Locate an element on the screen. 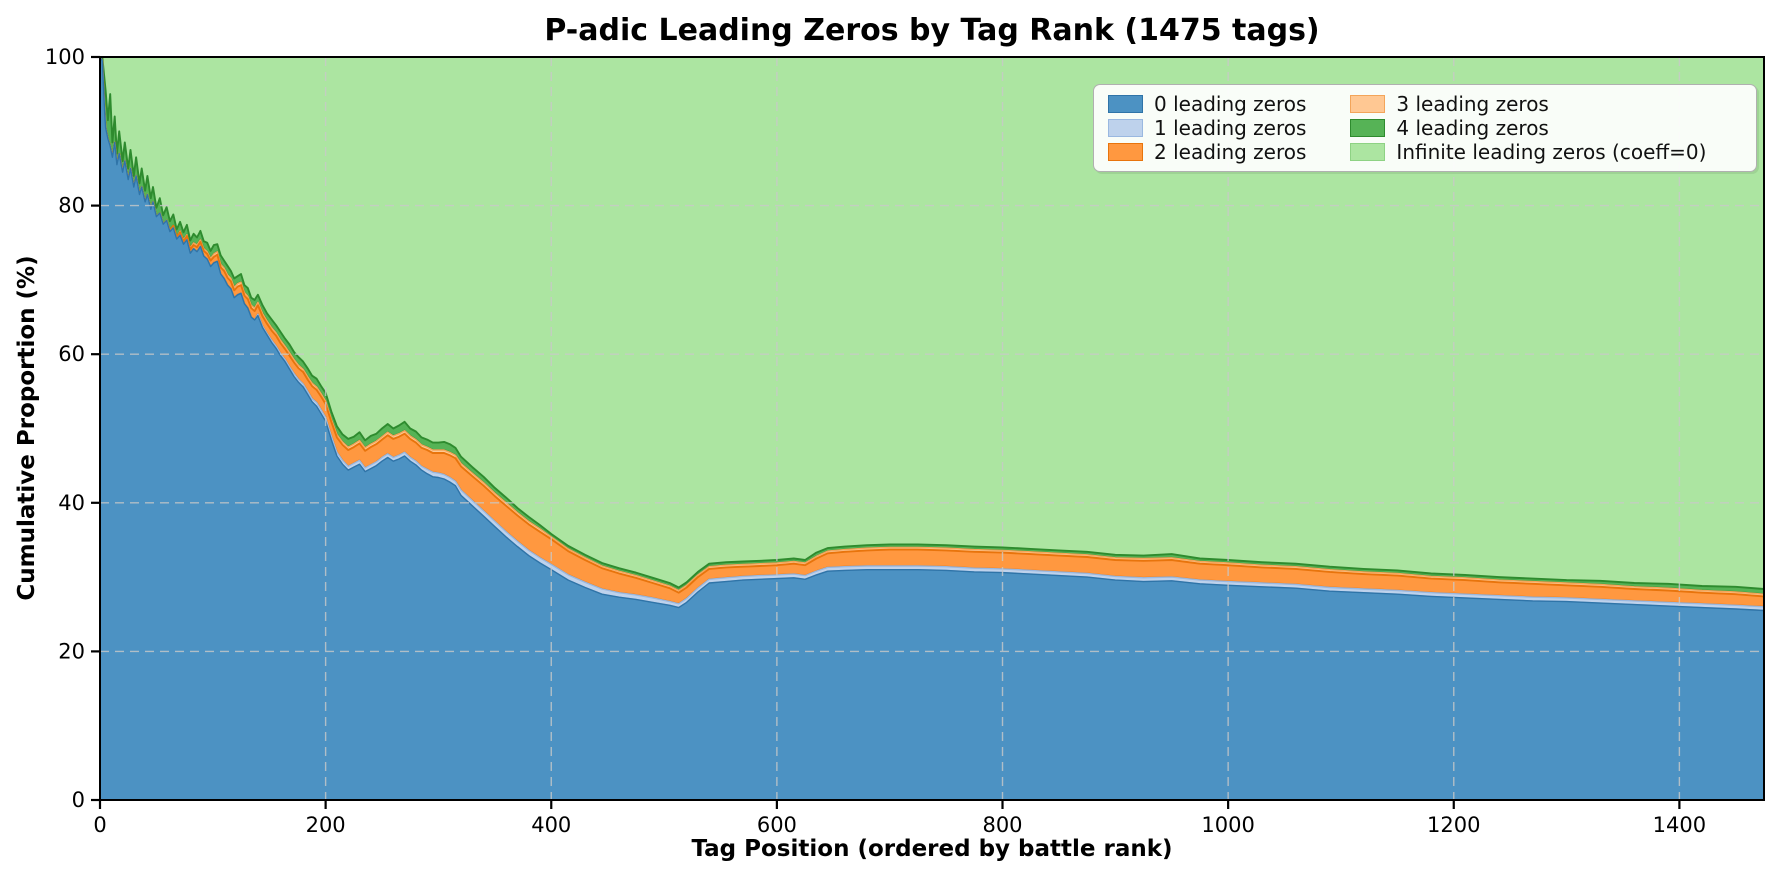 The width and height of the screenshot is (1782, 880). x-tick-label: 800 is located at coordinates (1002, 825).